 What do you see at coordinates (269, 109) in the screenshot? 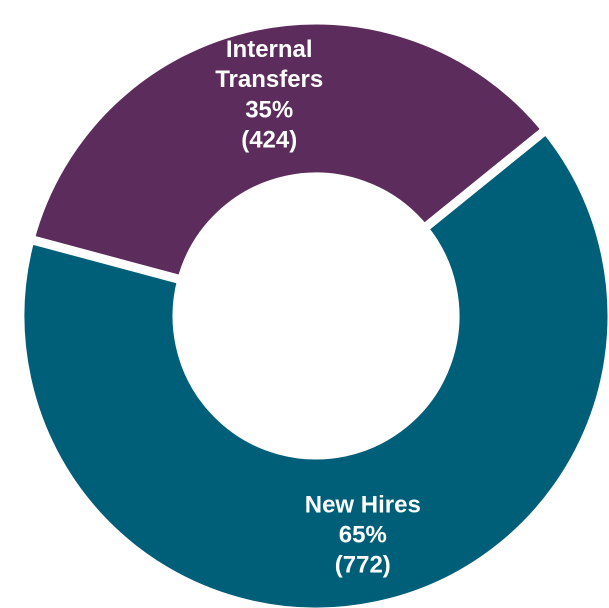
I see `slice-percent: 35%` at bounding box center [269, 109].